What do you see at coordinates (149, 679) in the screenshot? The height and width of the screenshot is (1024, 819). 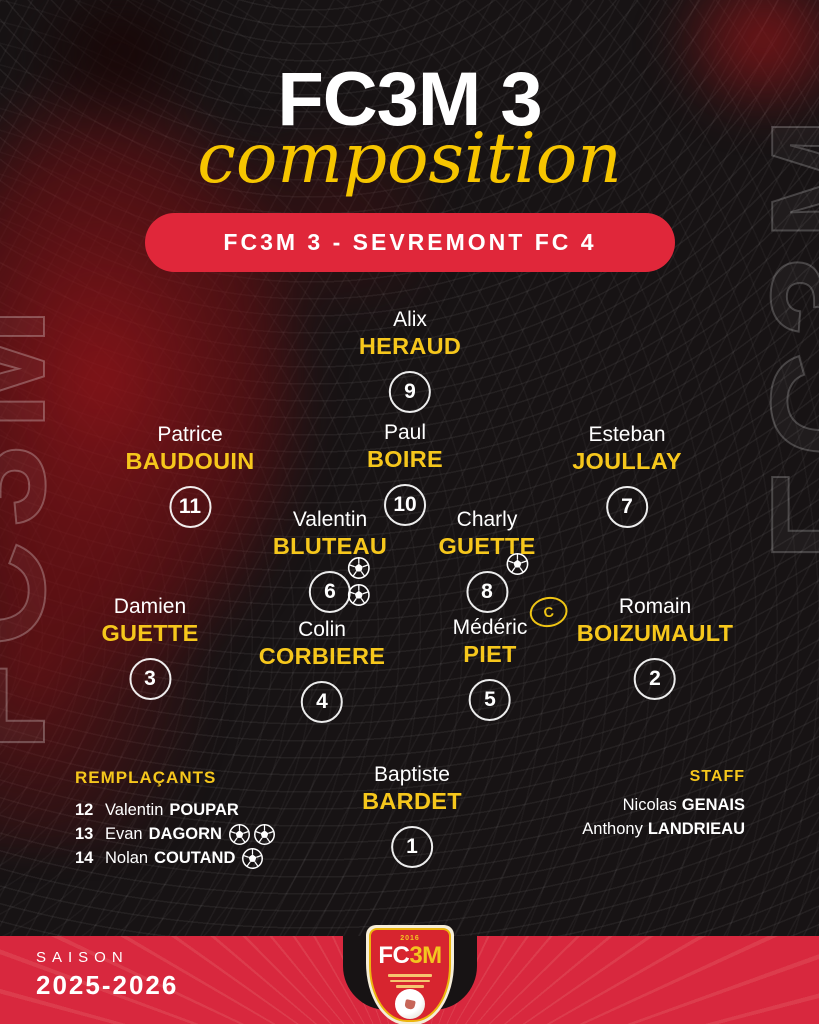 I see `player-number: 3` at bounding box center [149, 679].